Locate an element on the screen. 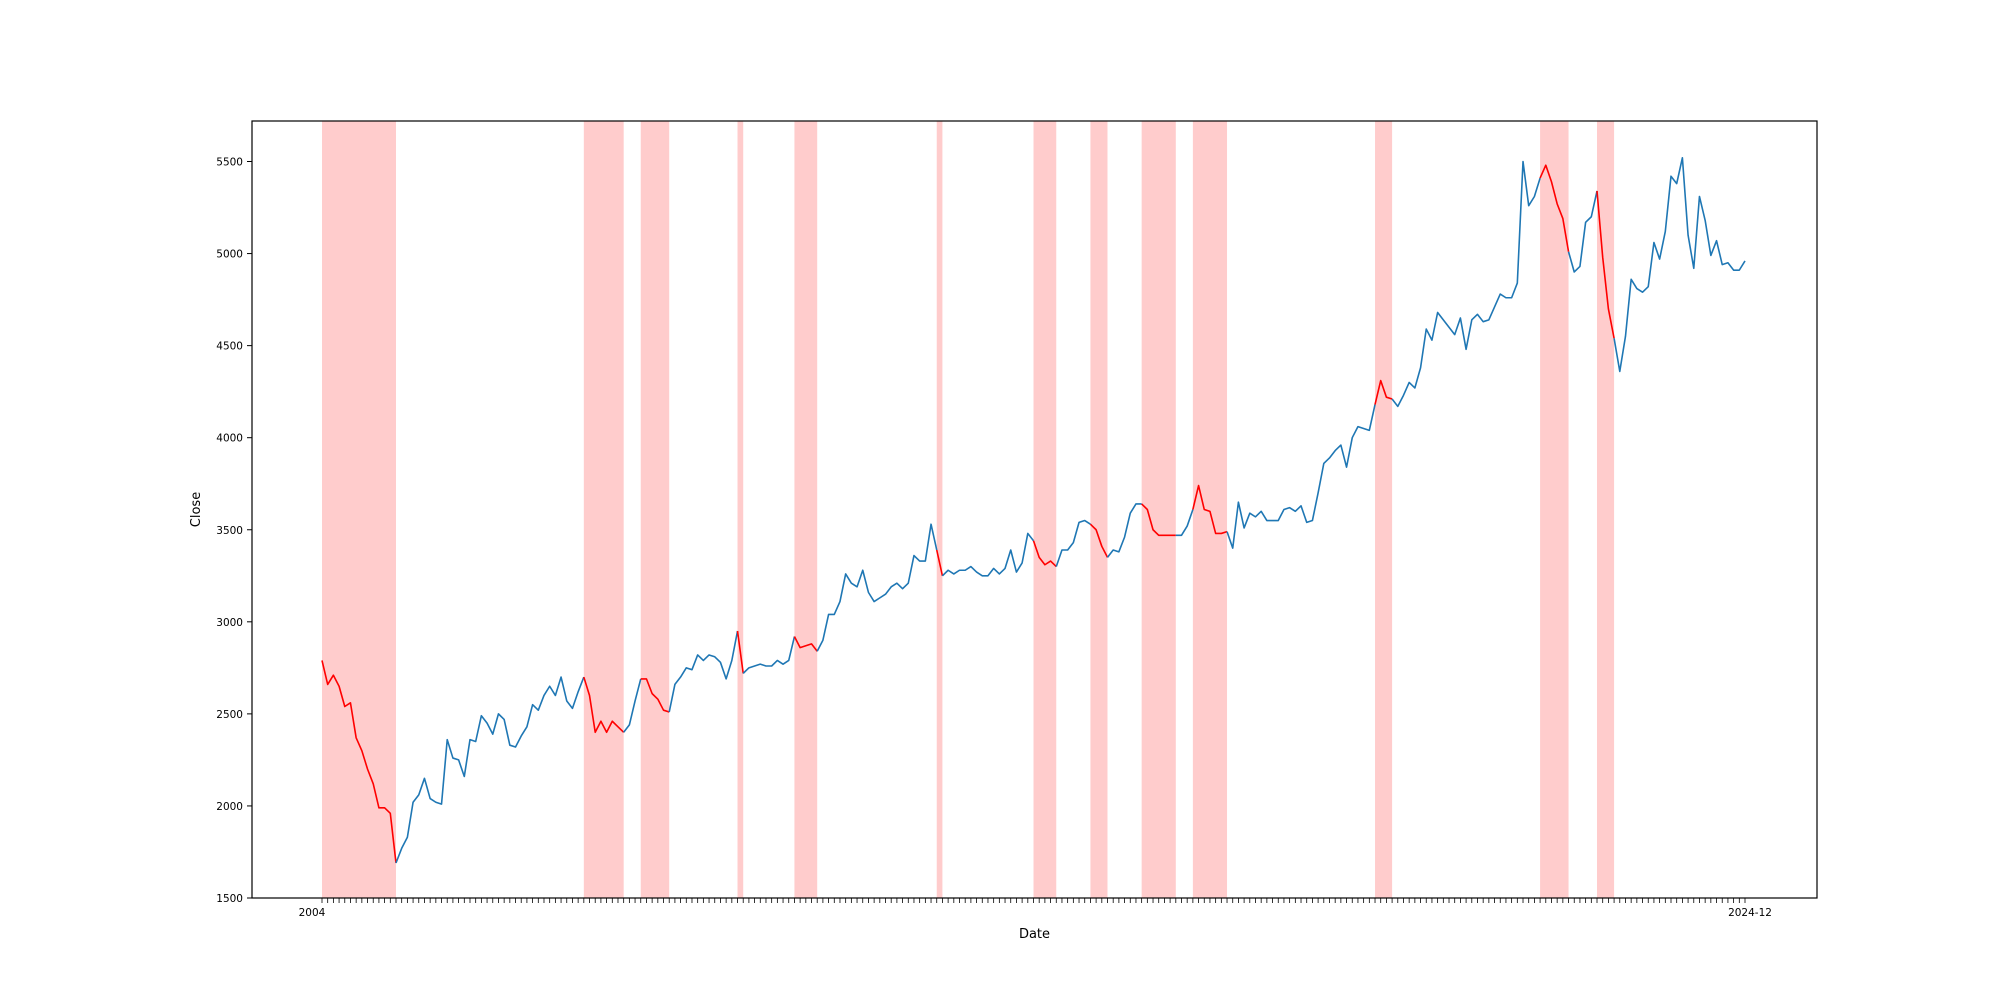 The height and width of the screenshot is (1004, 2000). y-tick-label: 4500 is located at coordinates (229, 347).